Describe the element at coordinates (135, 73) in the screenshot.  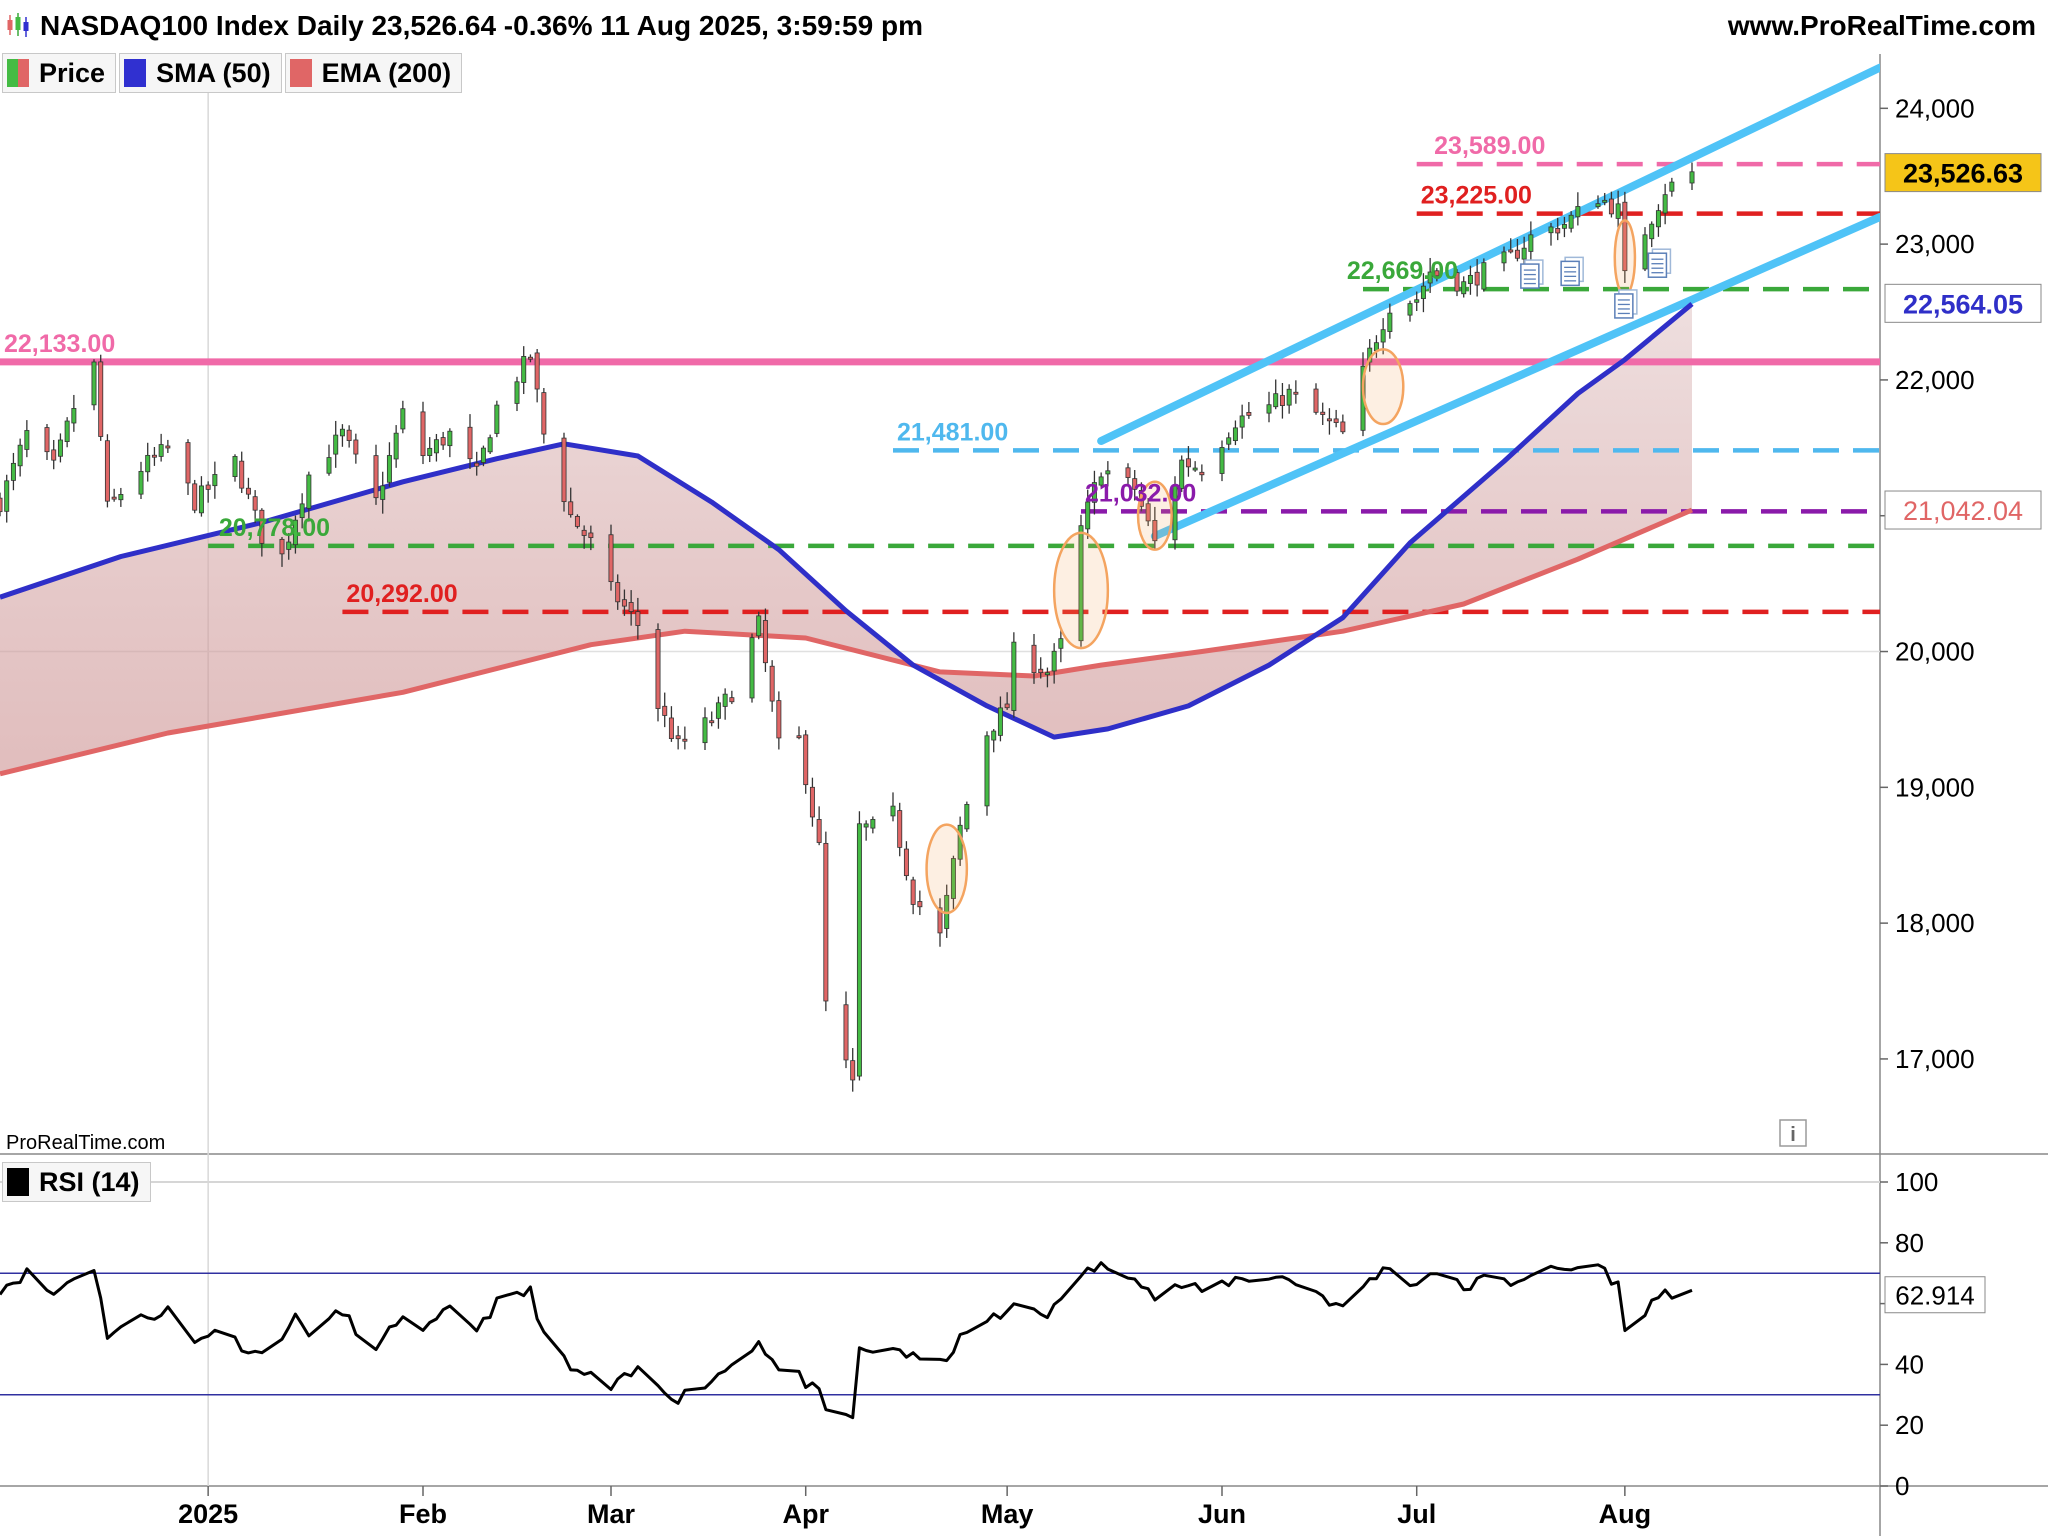
I see `sma-swatch` at that location.